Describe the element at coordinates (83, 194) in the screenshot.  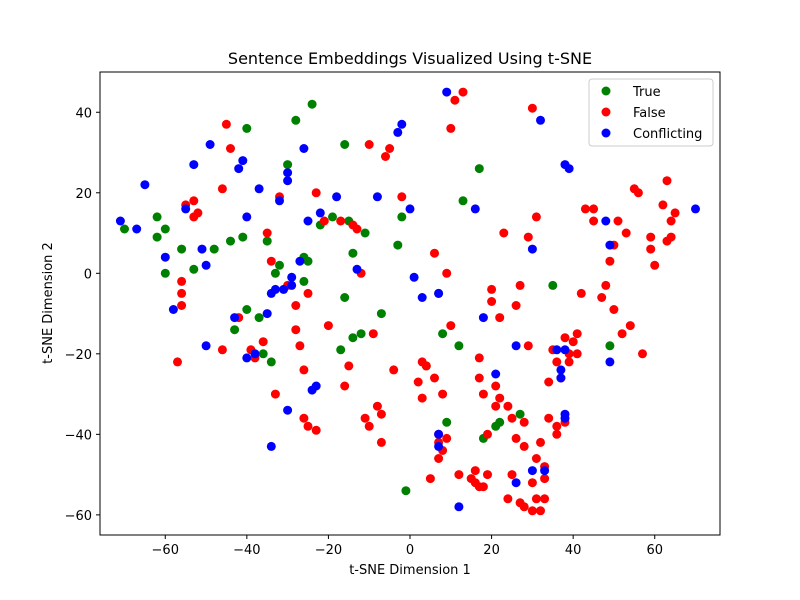
I see `y-tick-label: 20` at that location.